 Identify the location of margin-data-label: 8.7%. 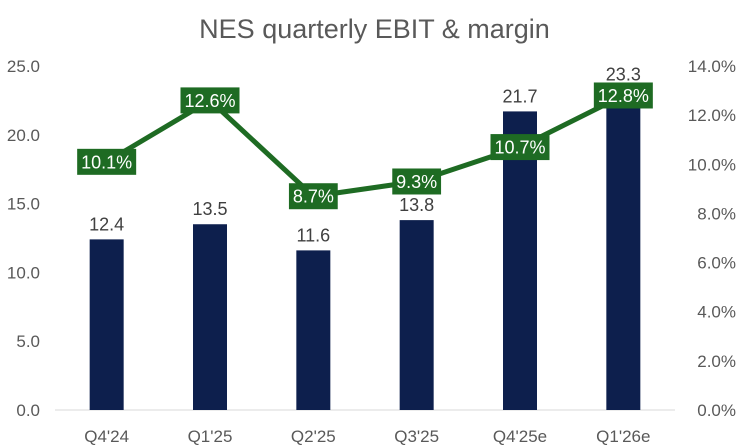
(313, 197).